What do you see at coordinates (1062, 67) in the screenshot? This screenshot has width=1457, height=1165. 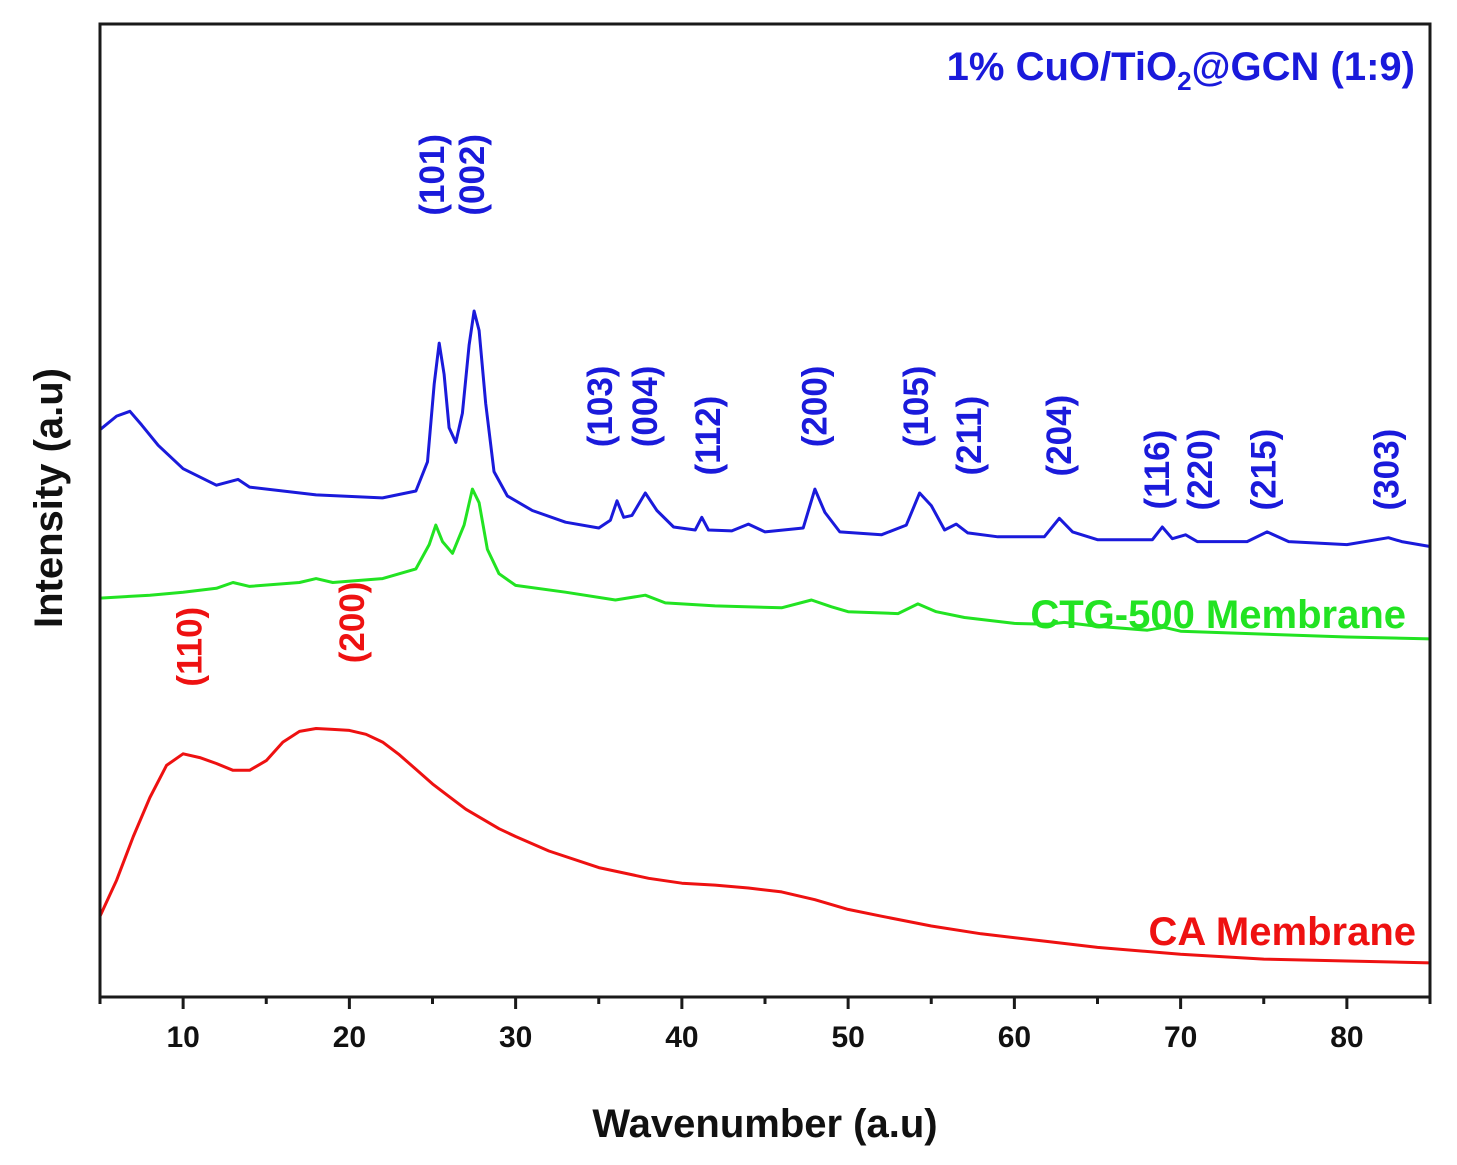 I see `legend-label-main: 1% CuO/TiO` at bounding box center [1062, 67].